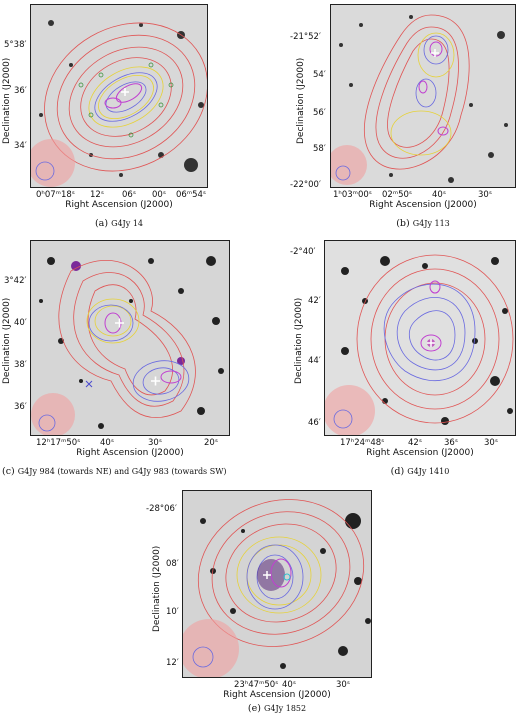 This screenshot has width=520, height=716. Describe the element at coordinates (211, 443) in the screenshot. I see `x-tick: 20ˢ` at that location.